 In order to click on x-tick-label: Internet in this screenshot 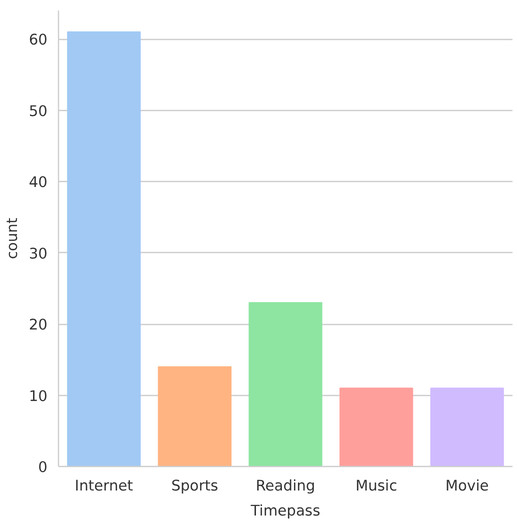, I will do `click(104, 486)`.